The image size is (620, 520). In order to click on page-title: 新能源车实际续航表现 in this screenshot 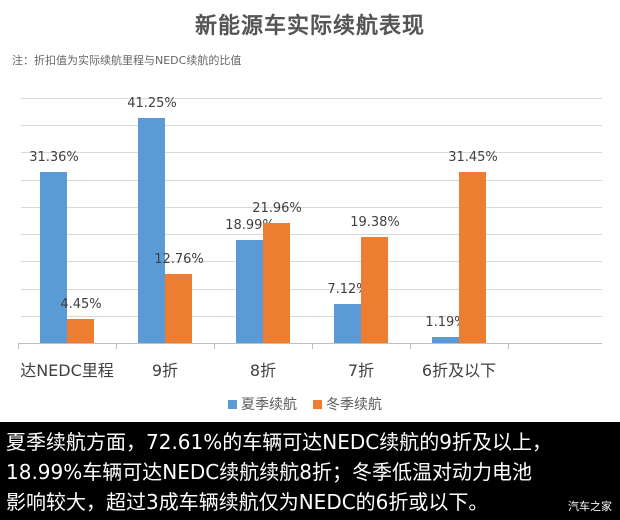, I will do `click(309, 26)`.